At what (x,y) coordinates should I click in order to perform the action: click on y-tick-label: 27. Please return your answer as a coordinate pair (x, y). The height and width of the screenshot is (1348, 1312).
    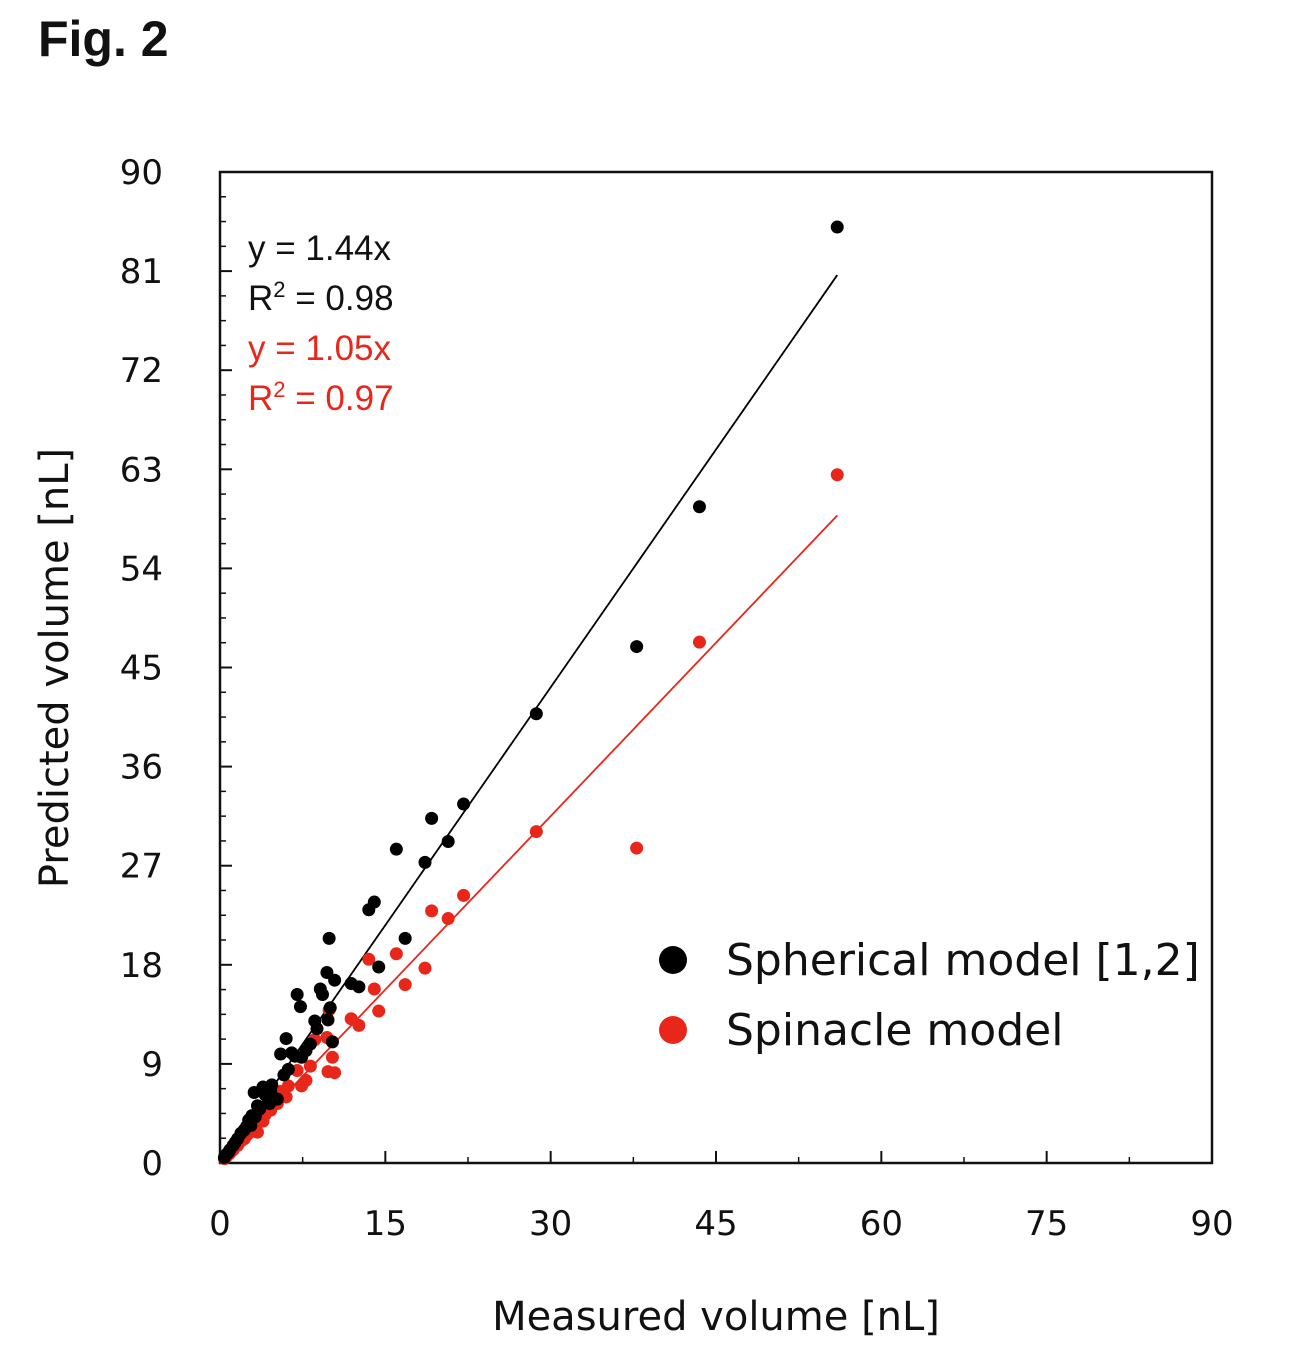
    Looking at the image, I should click on (141, 867).